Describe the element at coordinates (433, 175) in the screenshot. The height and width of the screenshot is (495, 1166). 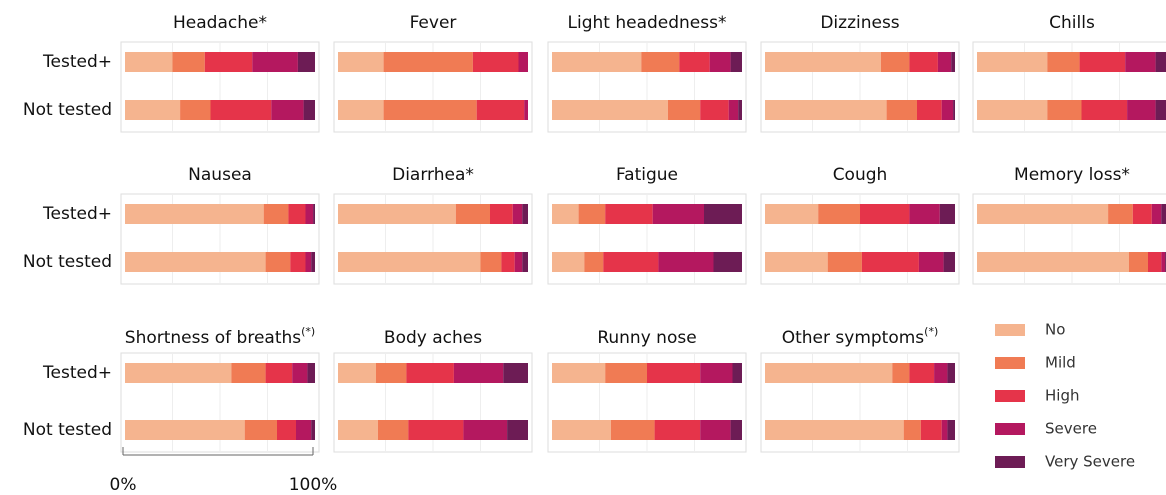
I see `panel-title: Diarrhea*` at that location.